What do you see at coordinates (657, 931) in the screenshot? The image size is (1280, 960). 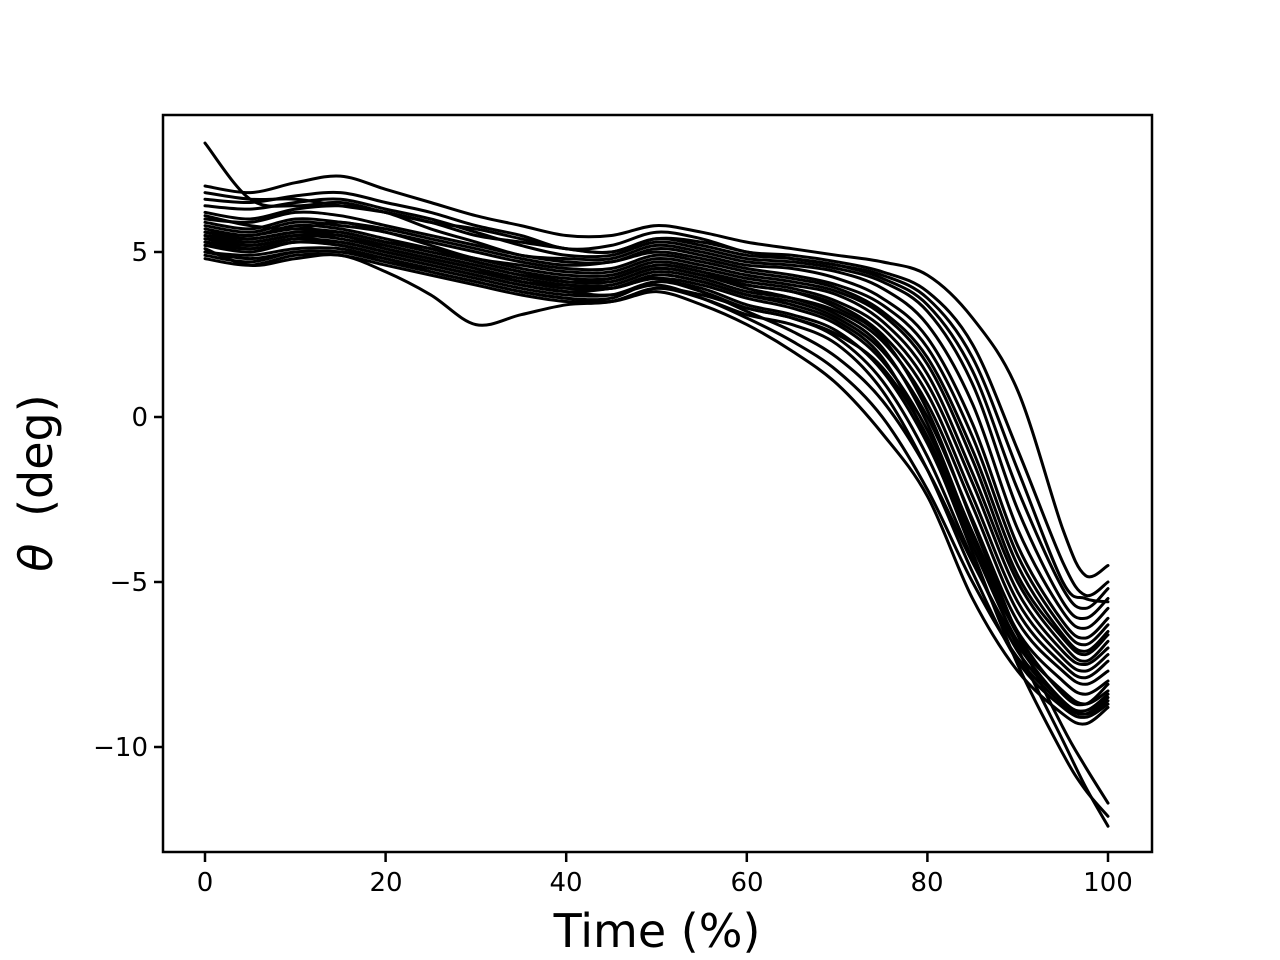 I see `x-axis-label: Time (%)` at bounding box center [657, 931].